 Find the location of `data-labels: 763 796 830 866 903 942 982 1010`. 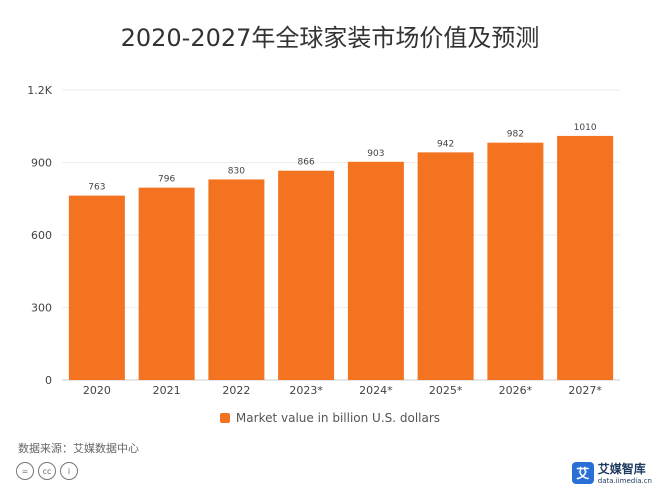

data-labels: 763 796 830 866 903 942 982 1010 is located at coordinates (342, 158).